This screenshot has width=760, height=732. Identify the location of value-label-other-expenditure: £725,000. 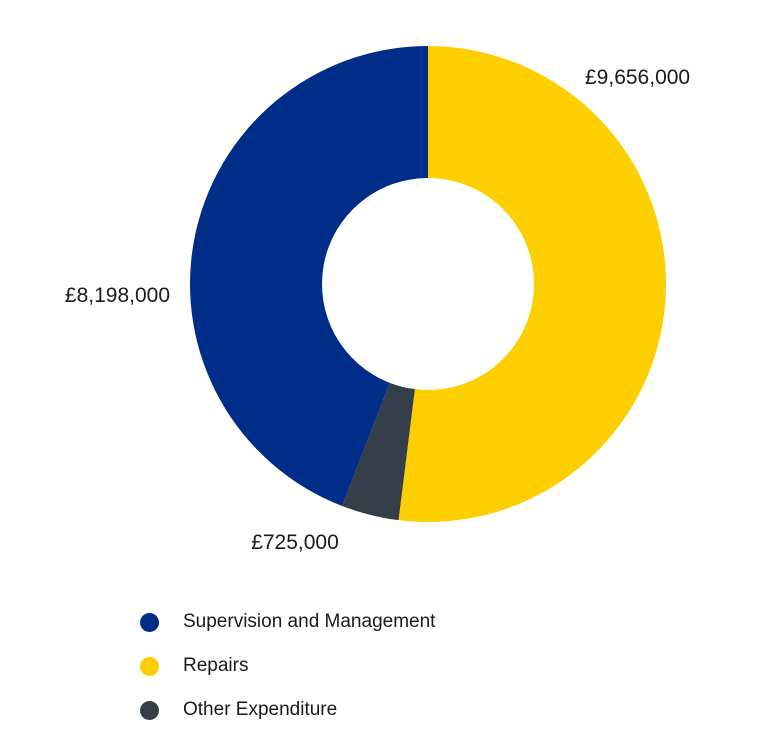
(295, 542).